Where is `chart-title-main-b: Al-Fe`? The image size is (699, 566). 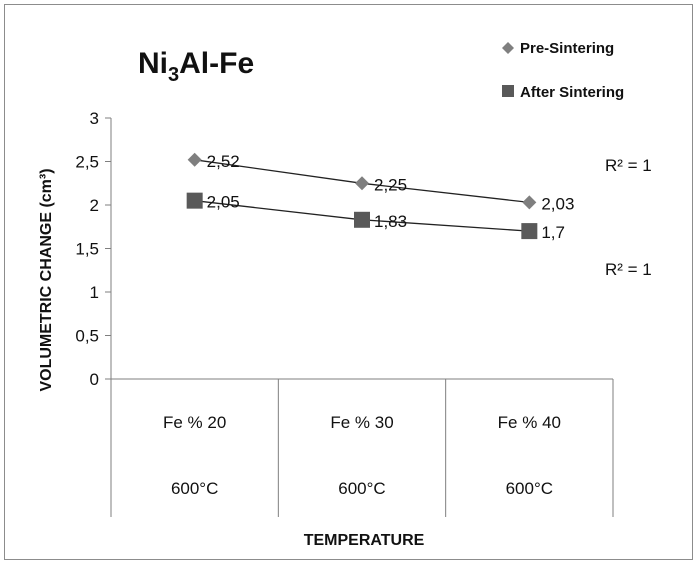
chart-title-main-b: Al-Fe is located at coordinates (216, 63).